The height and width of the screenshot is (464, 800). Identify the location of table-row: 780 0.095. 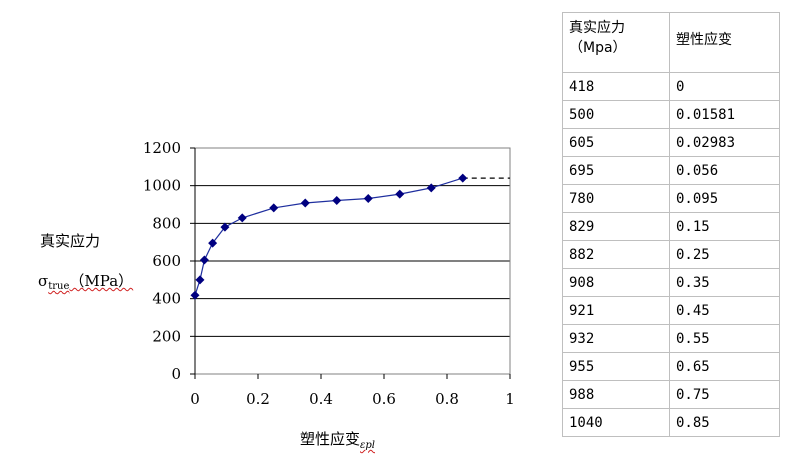
(671, 198).